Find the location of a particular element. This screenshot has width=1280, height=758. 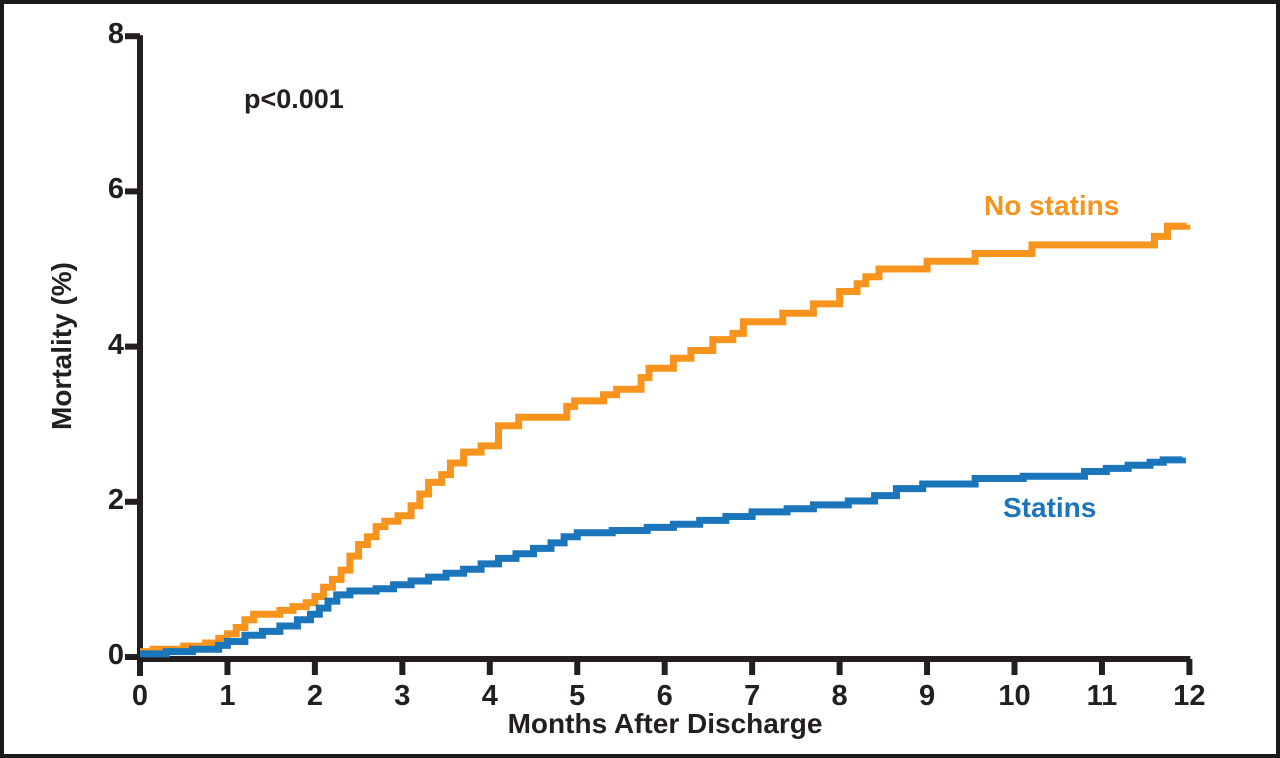

x-tick-label: 11 is located at coordinates (1102, 696).